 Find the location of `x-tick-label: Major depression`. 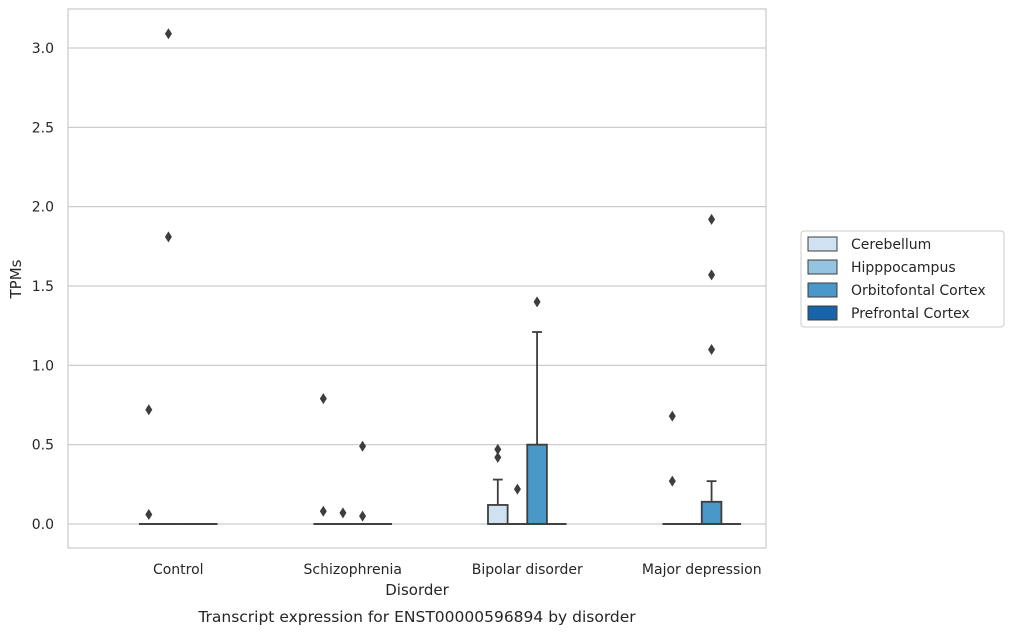

x-tick-label: Major depression is located at coordinates (702, 570).